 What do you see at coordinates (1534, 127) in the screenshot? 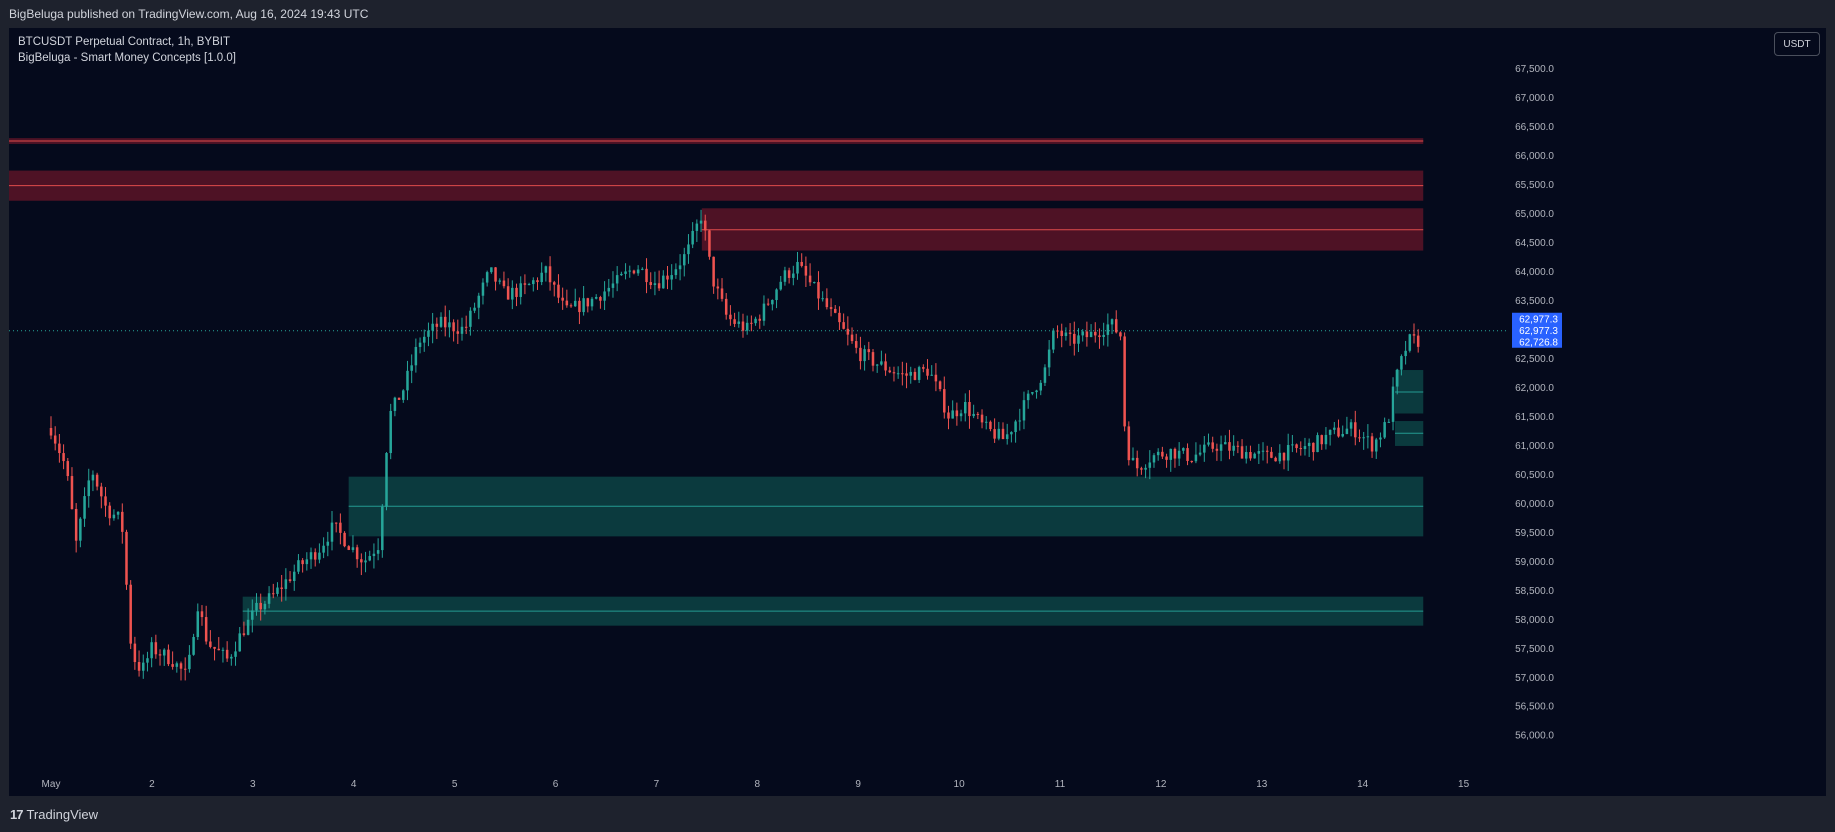
I see `y-tick-label: 66,500.0` at bounding box center [1534, 127].